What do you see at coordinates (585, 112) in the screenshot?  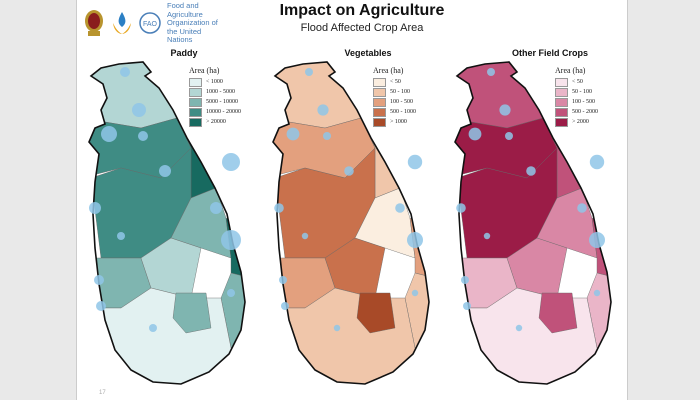 I see `legend-label: 500 - 2000` at bounding box center [585, 112].